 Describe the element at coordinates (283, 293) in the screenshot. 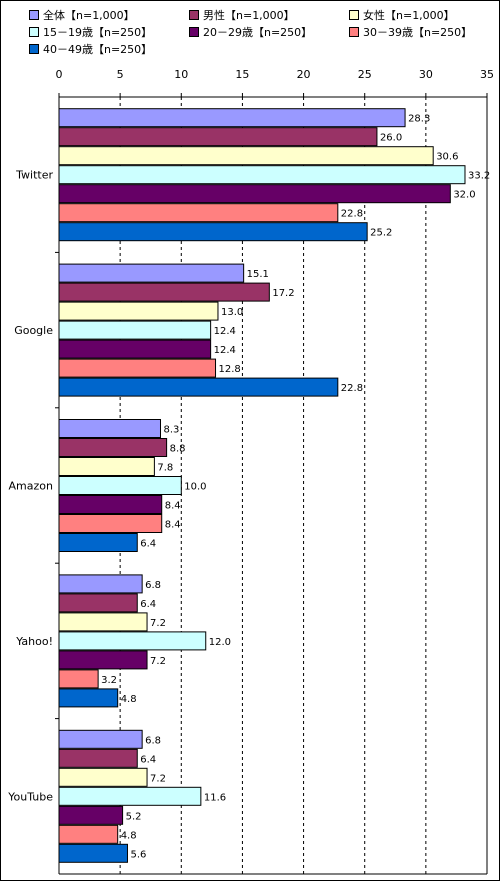

I see `data-label: 17.2` at that location.